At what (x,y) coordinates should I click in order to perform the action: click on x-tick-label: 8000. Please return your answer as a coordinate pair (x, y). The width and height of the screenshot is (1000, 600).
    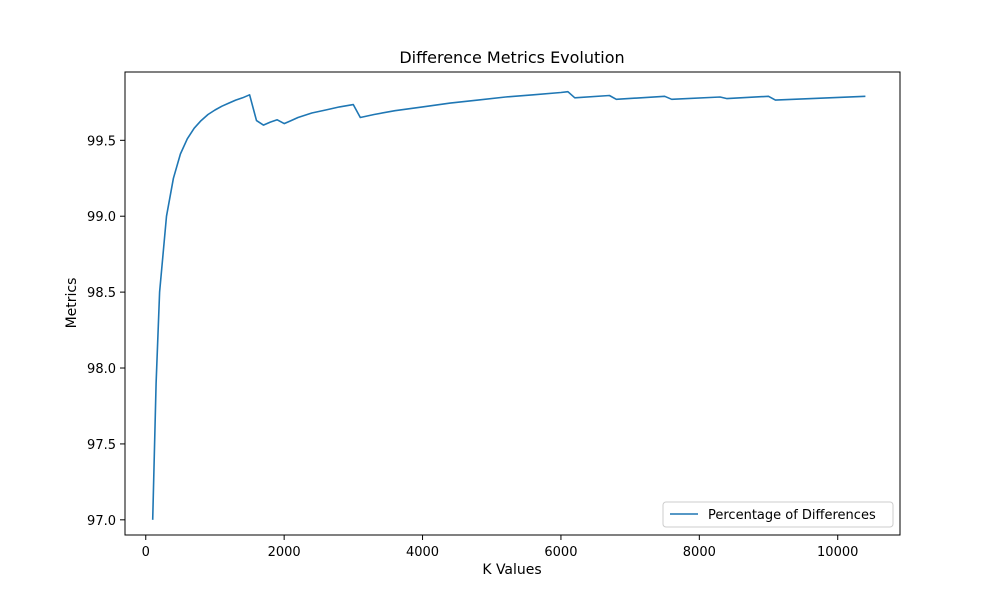
    Looking at the image, I should click on (699, 552).